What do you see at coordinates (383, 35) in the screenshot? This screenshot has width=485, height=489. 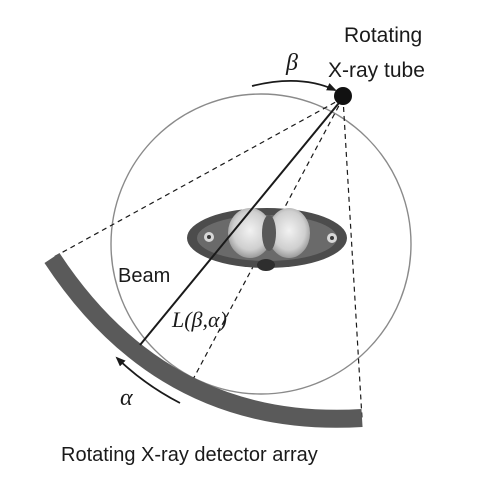 I see `tube-label-line1: Rotating` at bounding box center [383, 35].